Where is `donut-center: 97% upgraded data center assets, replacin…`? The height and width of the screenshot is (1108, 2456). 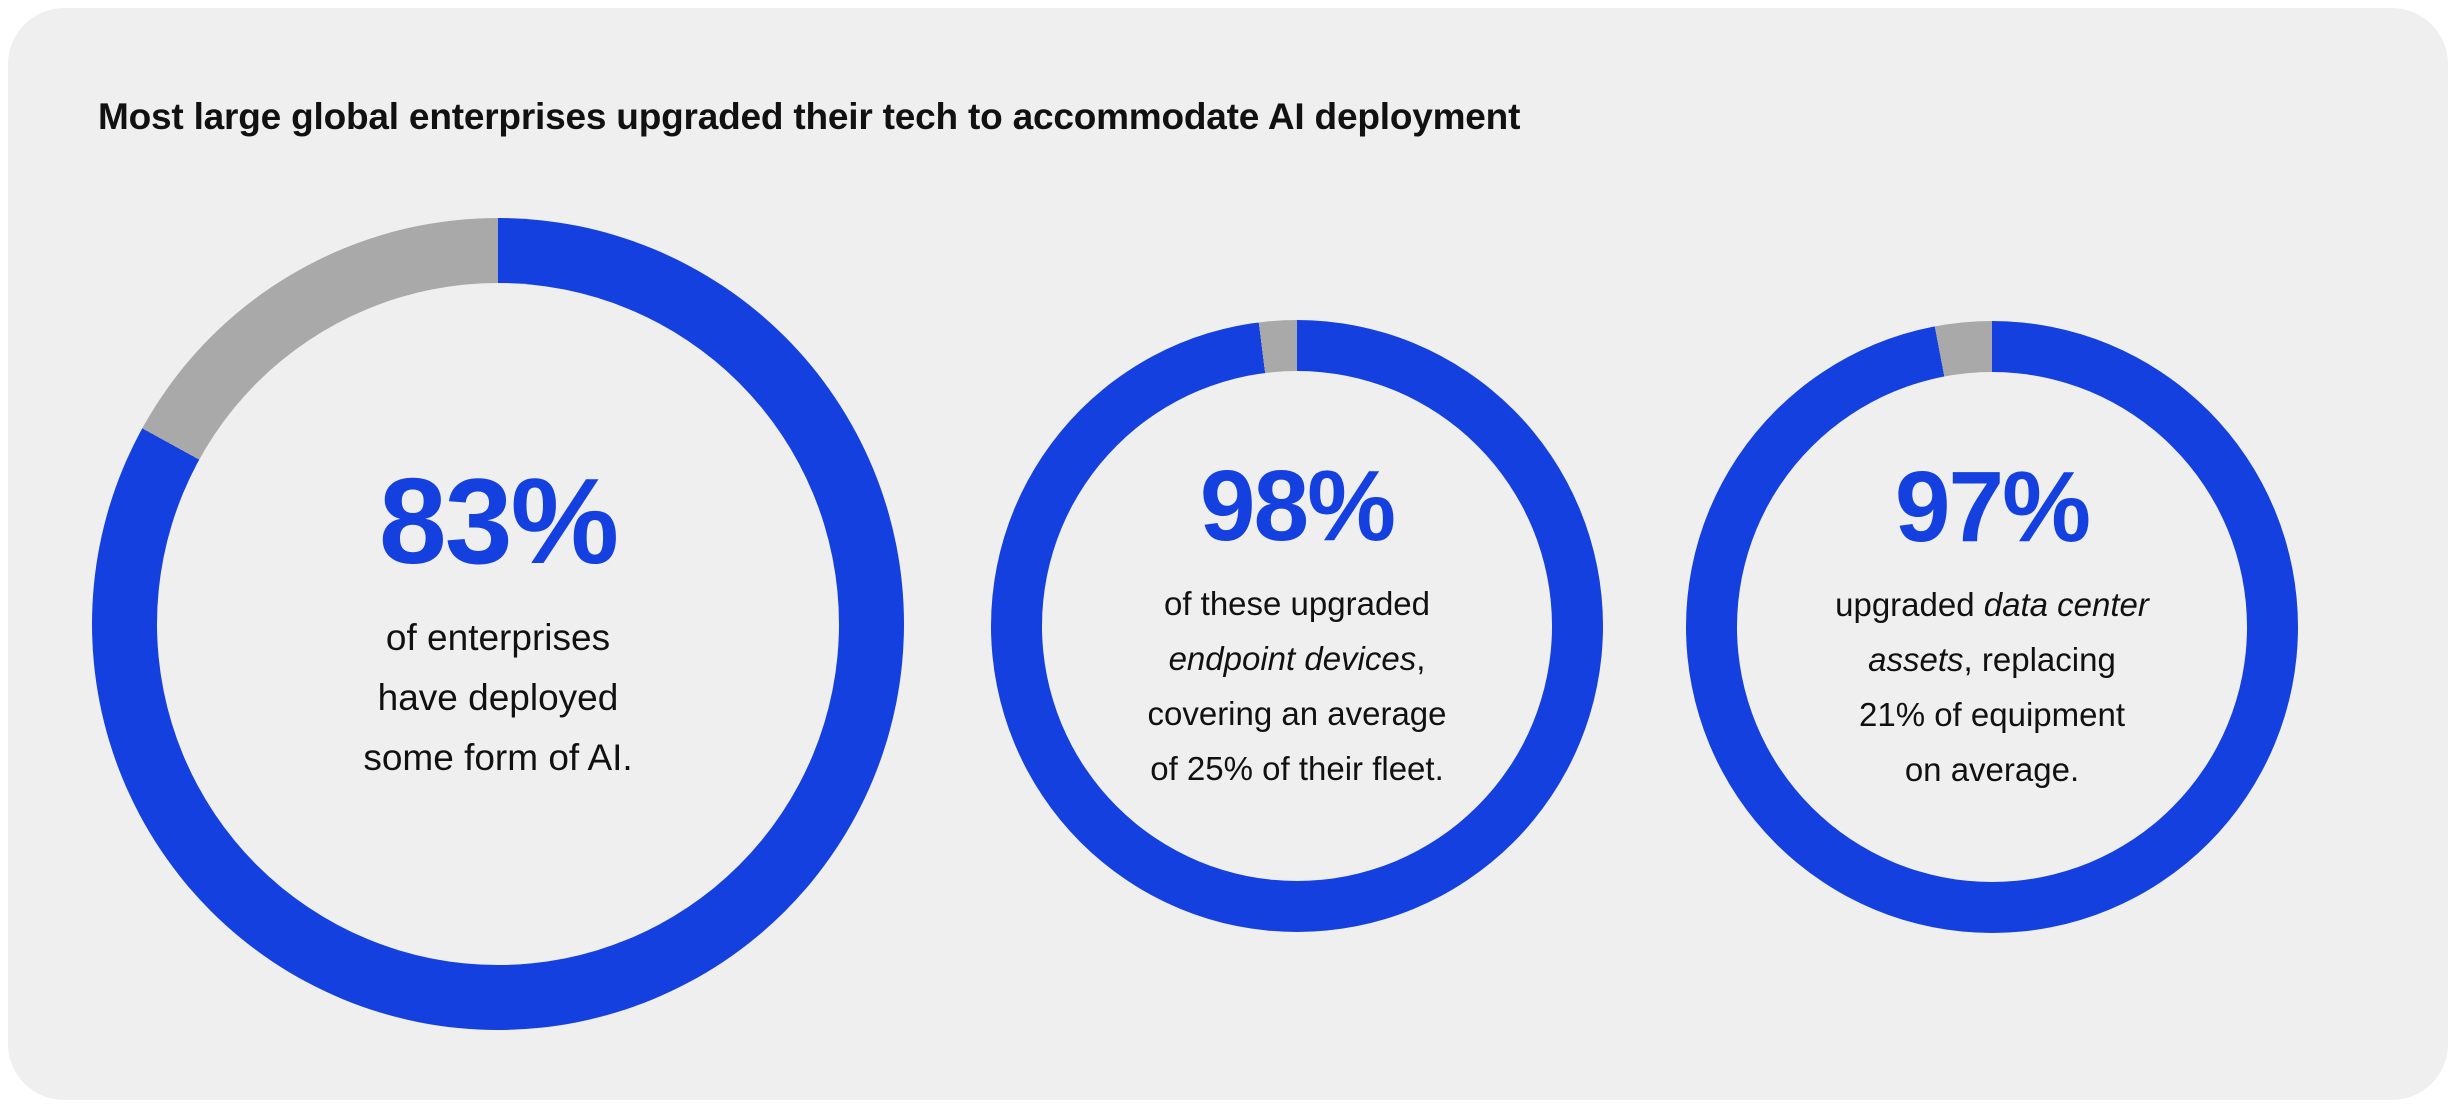 donut-center: 97% upgraded data center assets, replacin… is located at coordinates (1992, 627).